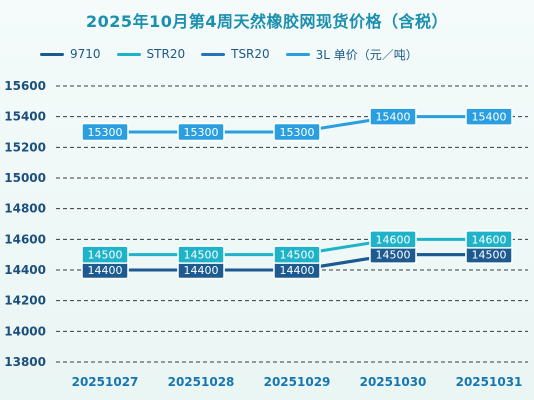 This screenshot has width=534, height=400. I want to click on legend-entry: STR20, so click(151, 54).